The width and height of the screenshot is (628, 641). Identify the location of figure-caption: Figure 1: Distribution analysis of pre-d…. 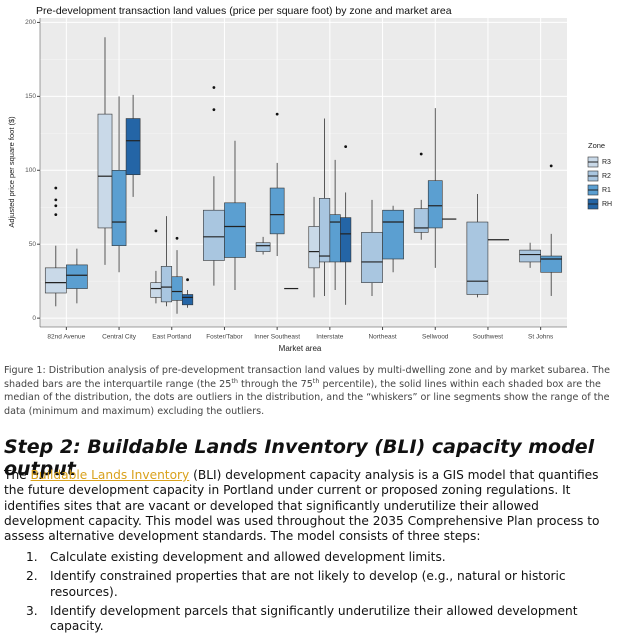
(310, 391).